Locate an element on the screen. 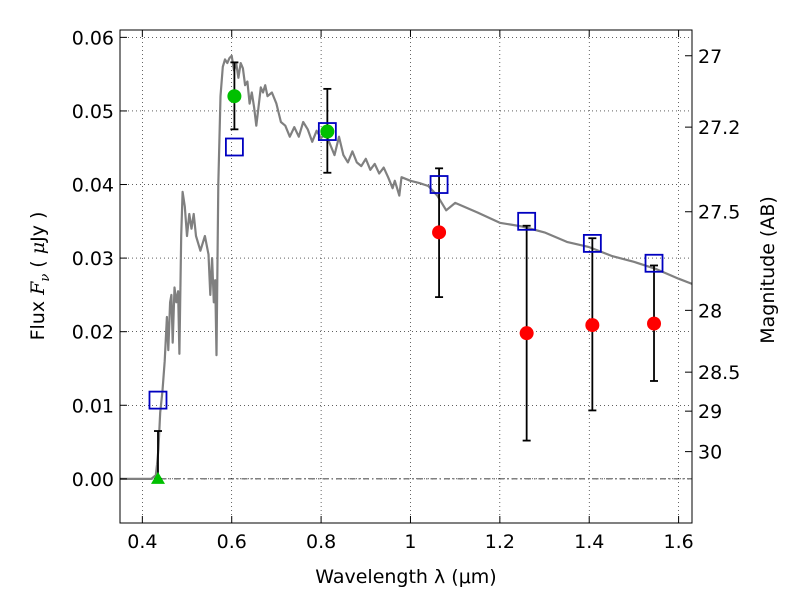  x-tick-label: 1.2 is located at coordinates (500, 542).